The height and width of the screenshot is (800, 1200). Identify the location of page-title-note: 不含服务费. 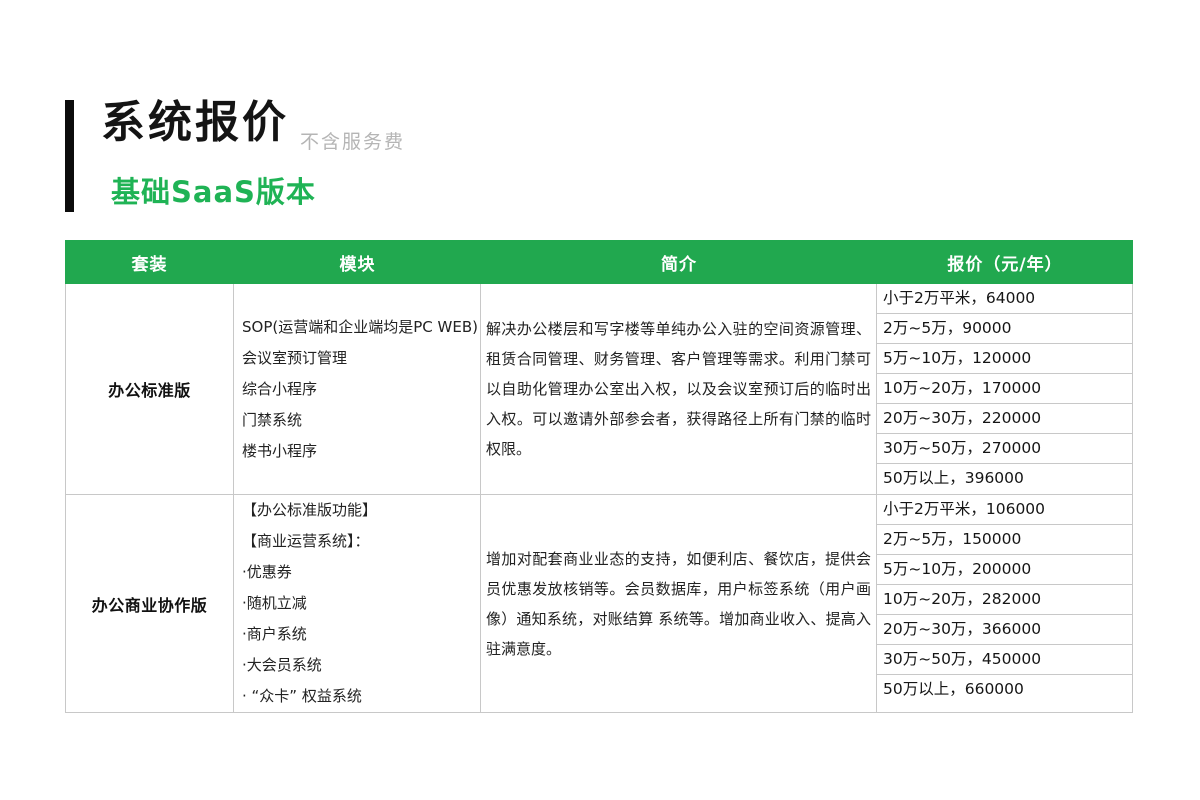
(353, 142).